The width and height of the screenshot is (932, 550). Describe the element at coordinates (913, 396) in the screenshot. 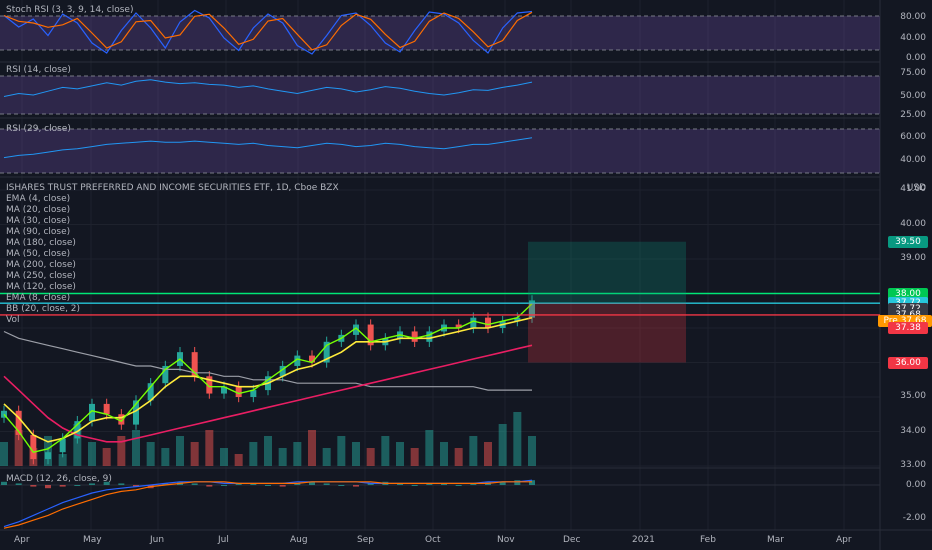

I see `price-tick-label: 35.00` at that location.